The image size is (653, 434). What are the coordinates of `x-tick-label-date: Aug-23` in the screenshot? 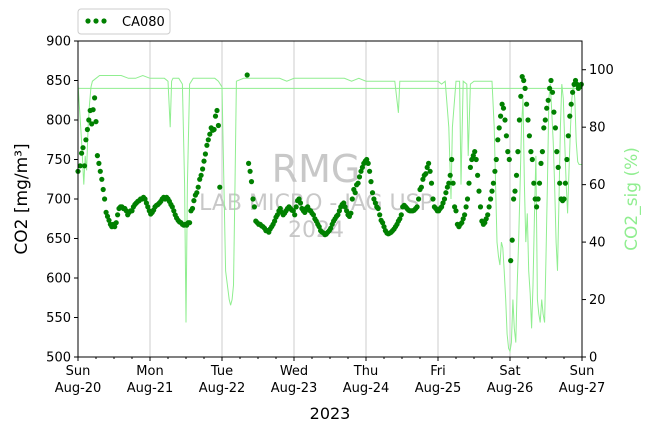 It's located at (294, 388).